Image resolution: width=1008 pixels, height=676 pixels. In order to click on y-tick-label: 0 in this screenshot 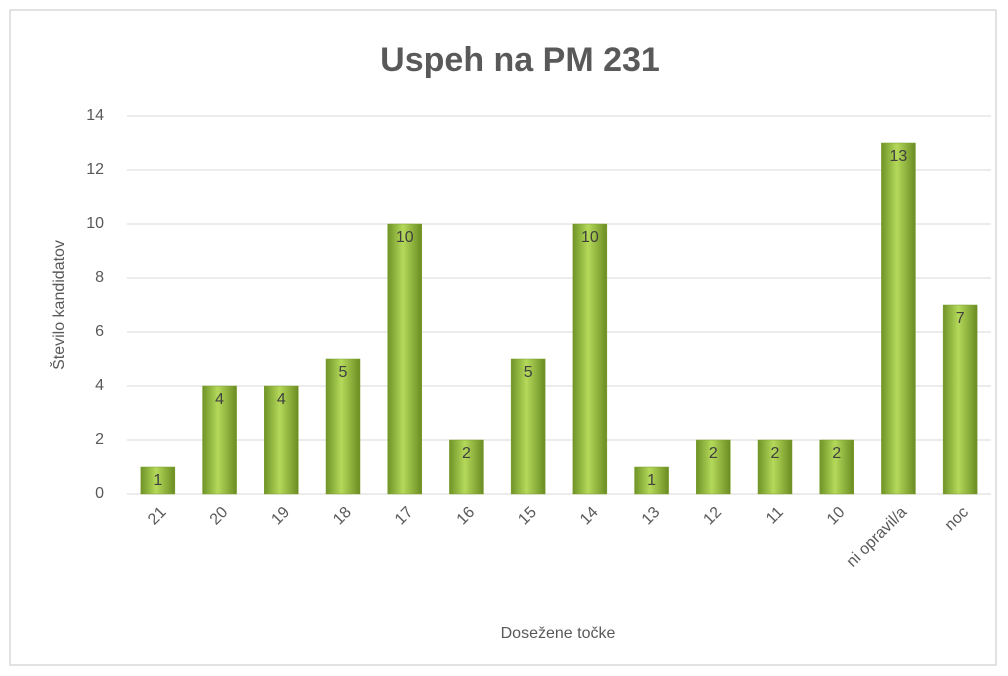, I will do `click(99, 493)`.